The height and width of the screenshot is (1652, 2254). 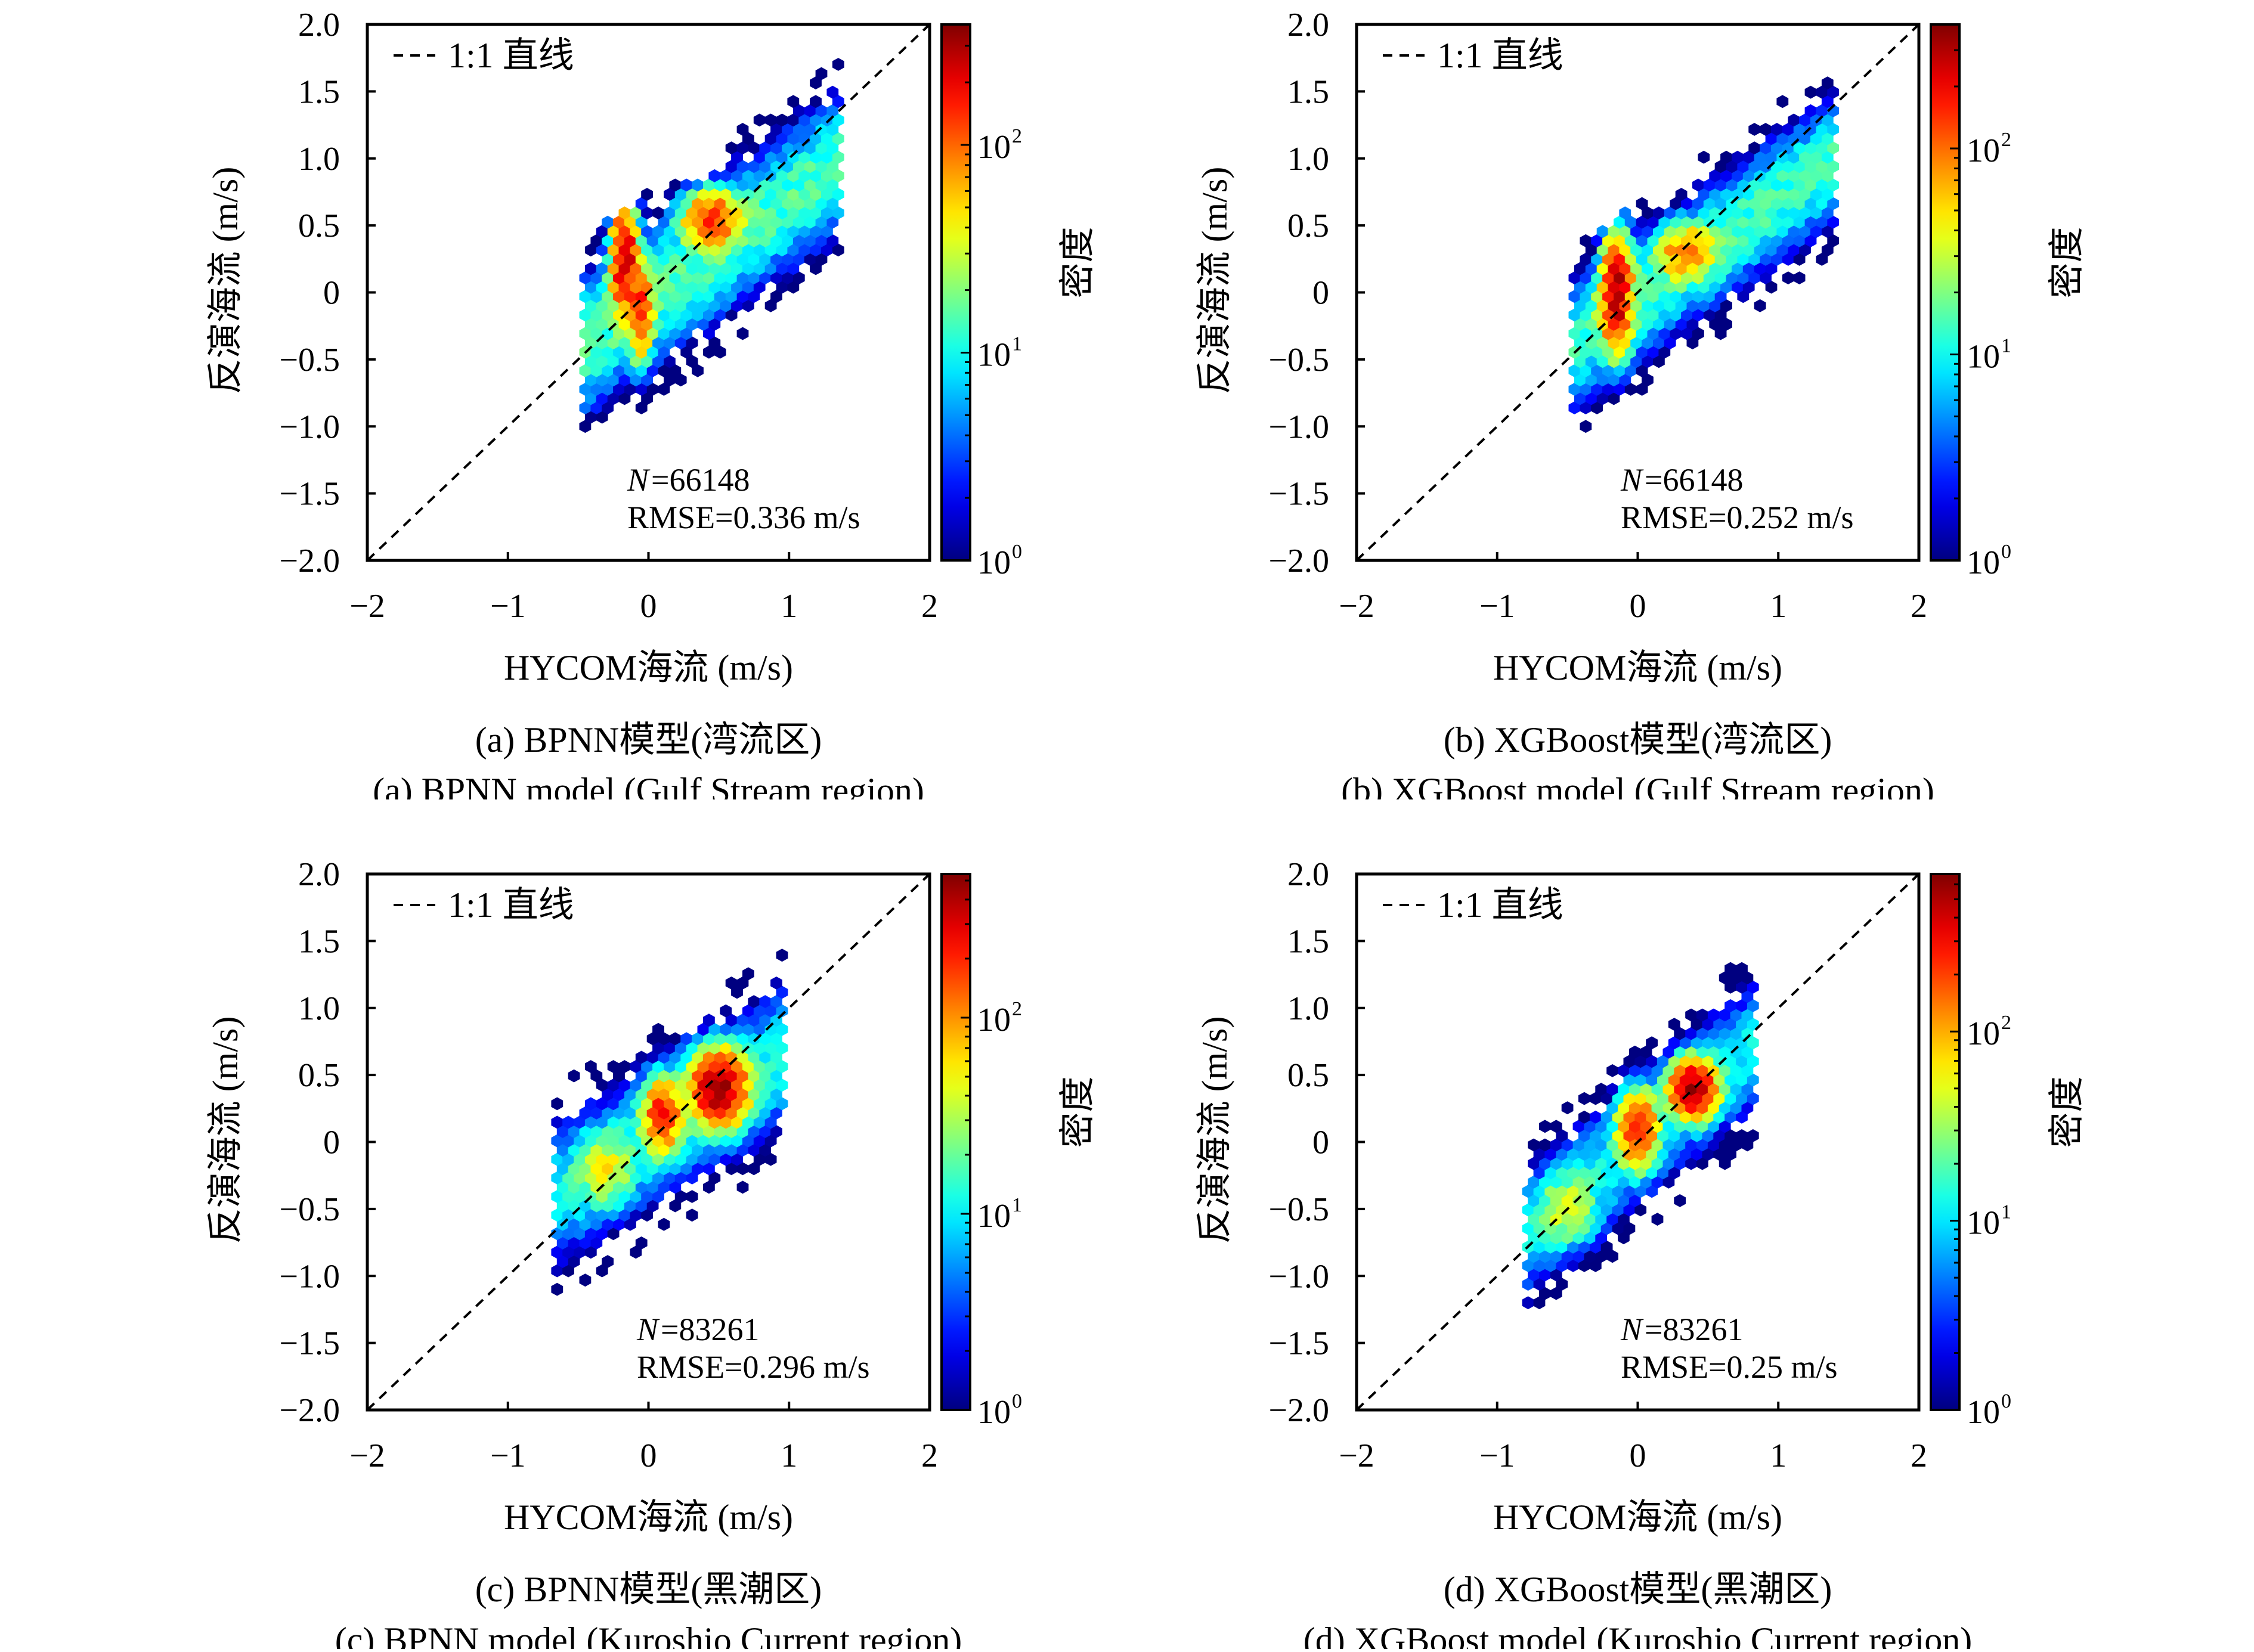 What do you see at coordinates (367, 1456) in the screenshot?
I see `x-tick-label: −2` at bounding box center [367, 1456].